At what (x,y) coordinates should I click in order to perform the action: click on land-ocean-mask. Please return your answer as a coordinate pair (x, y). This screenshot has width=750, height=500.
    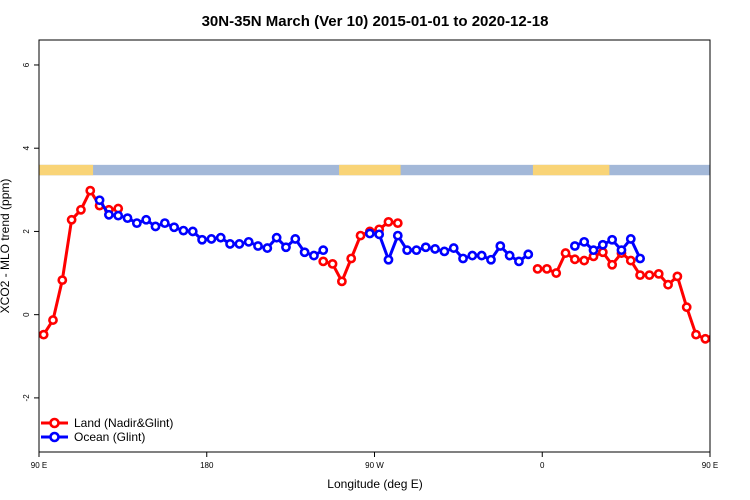
    Looking at the image, I should click on (374, 170).